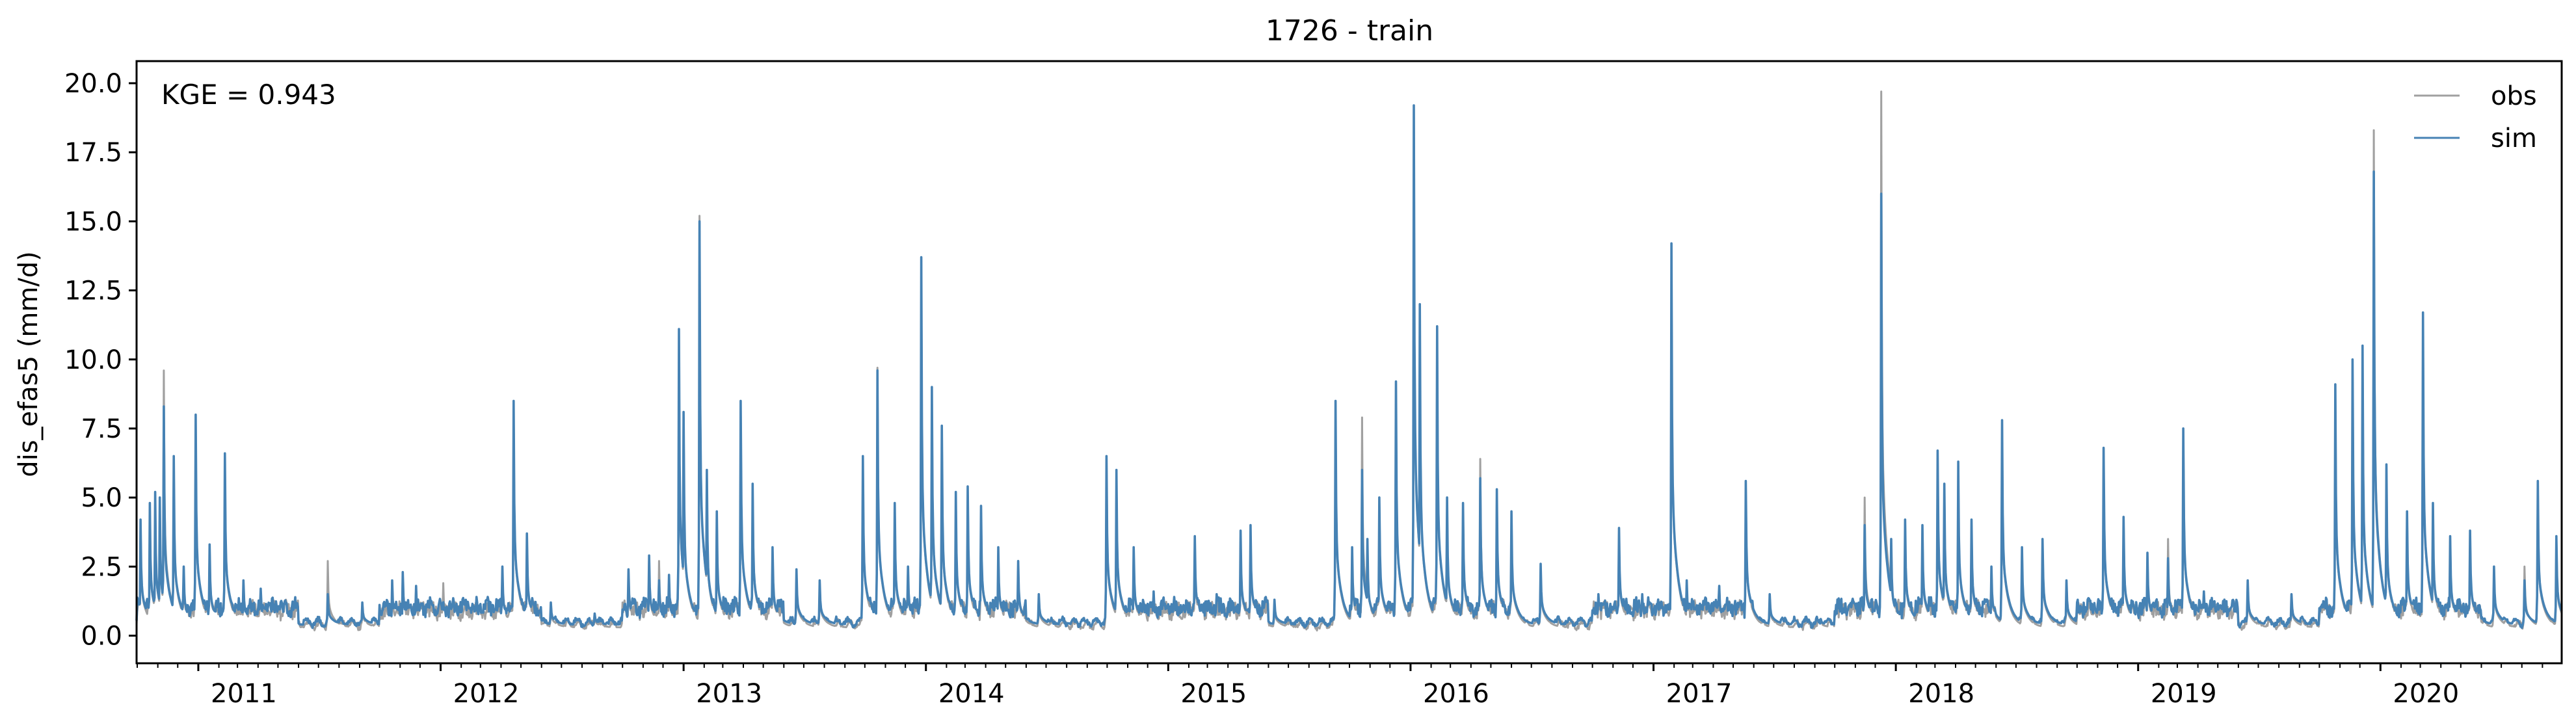 The image size is (2576, 727). Describe the element at coordinates (2426, 694) in the screenshot. I see `x-tick-label: 2020` at that location.